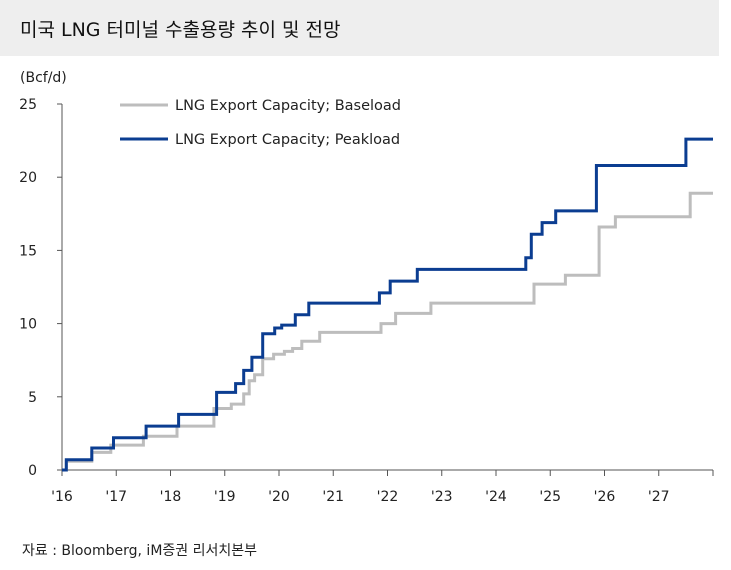 The width and height of the screenshot is (731, 570). Describe the element at coordinates (359, 28) in the screenshot. I see `title-bar: 미국 LNG 터미널 수출용량 추이 및 전망` at that location.